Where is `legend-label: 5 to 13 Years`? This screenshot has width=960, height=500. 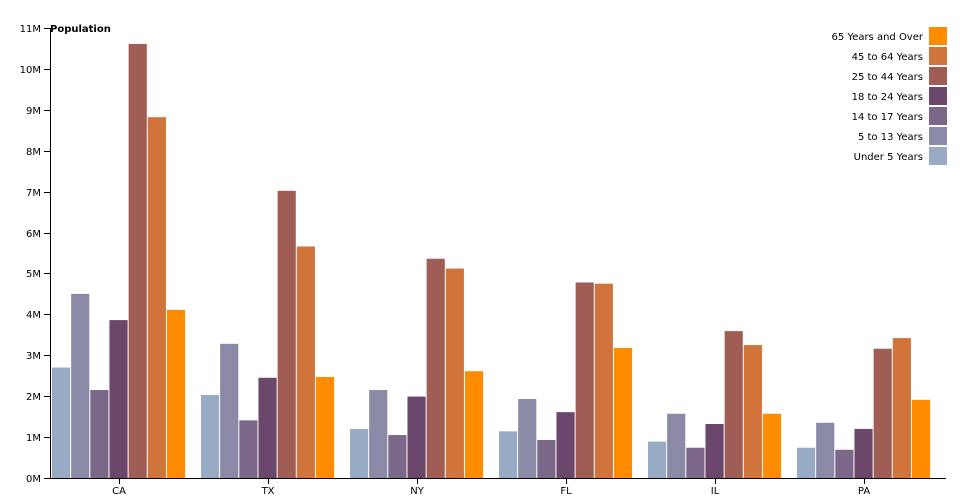
legend-label: 5 to 13 Years is located at coordinates (890, 137).